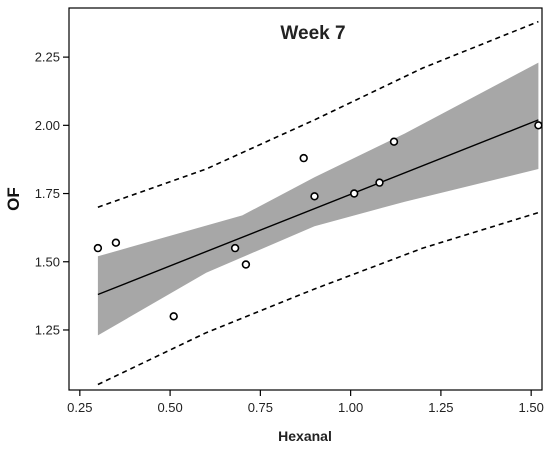 The height and width of the screenshot is (451, 550). What do you see at coordinates (440, 407) in the screenshot?
I see `x-tick-label: 1.25` at bounding box center [440, 407].